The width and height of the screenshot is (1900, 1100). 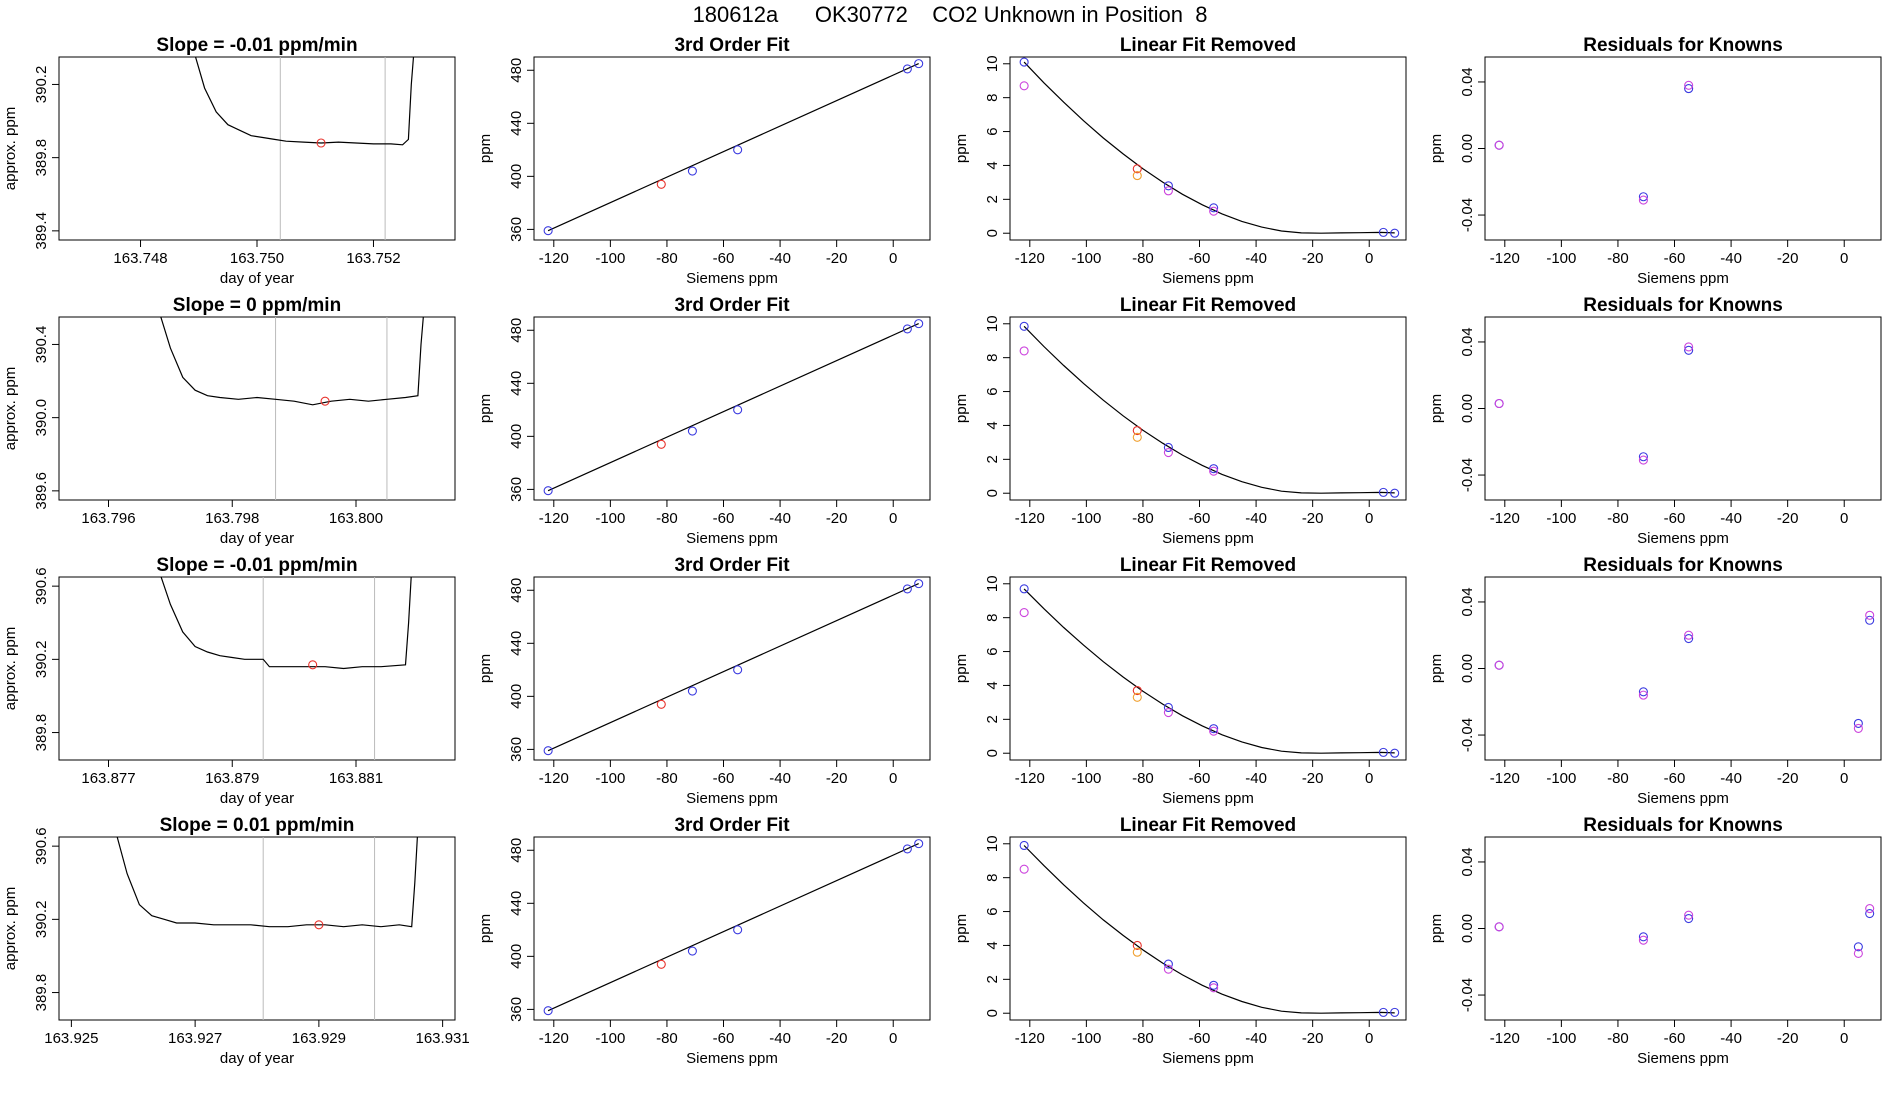 I want to click on plot-title: Slope = -0.01 ppm/min, so click(x=256, y=45).